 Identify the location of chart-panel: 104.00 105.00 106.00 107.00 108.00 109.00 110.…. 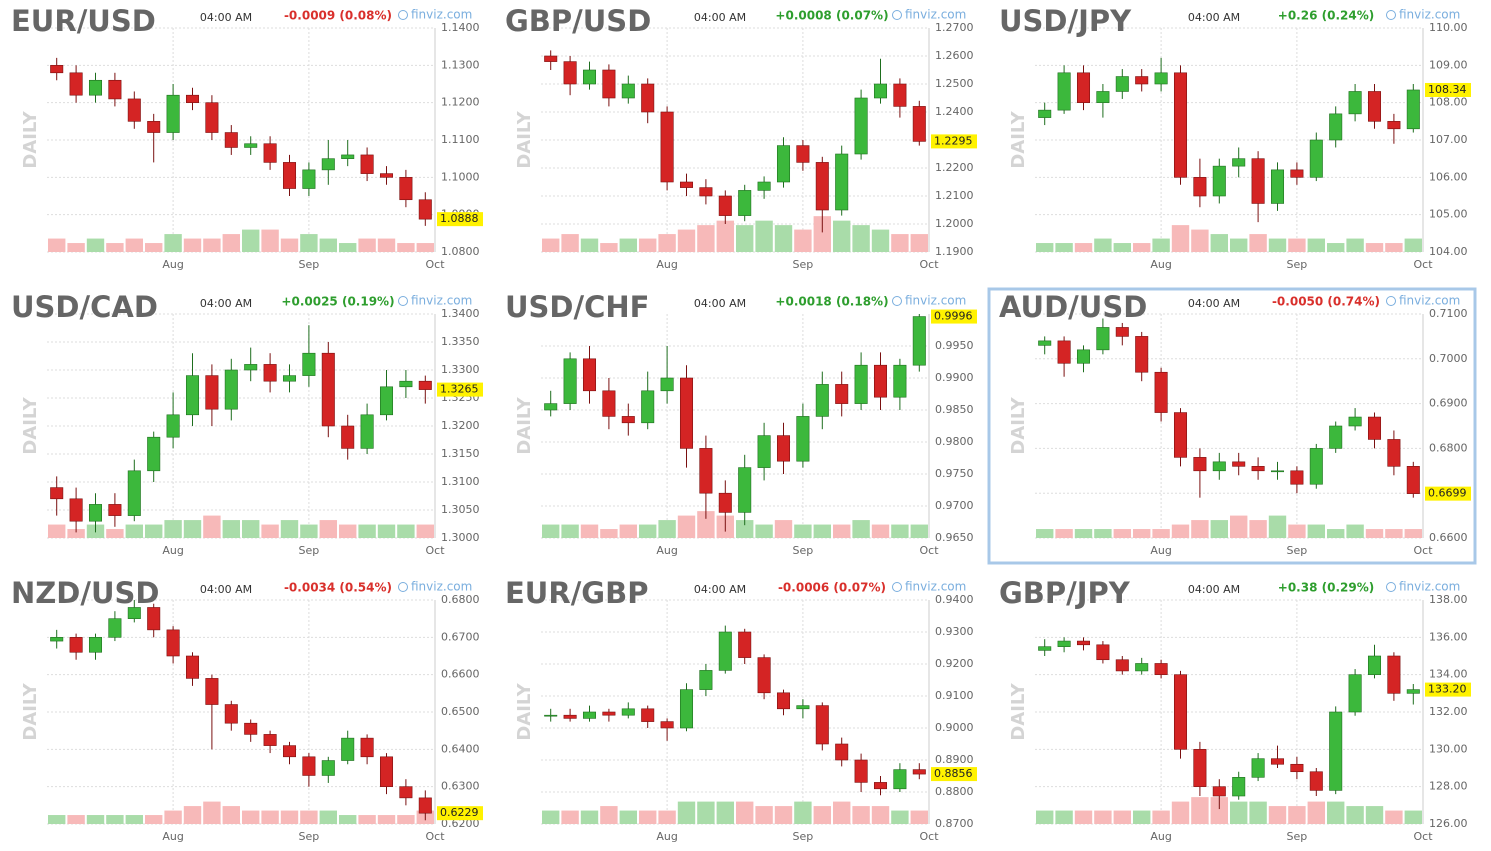
(1235, 137).